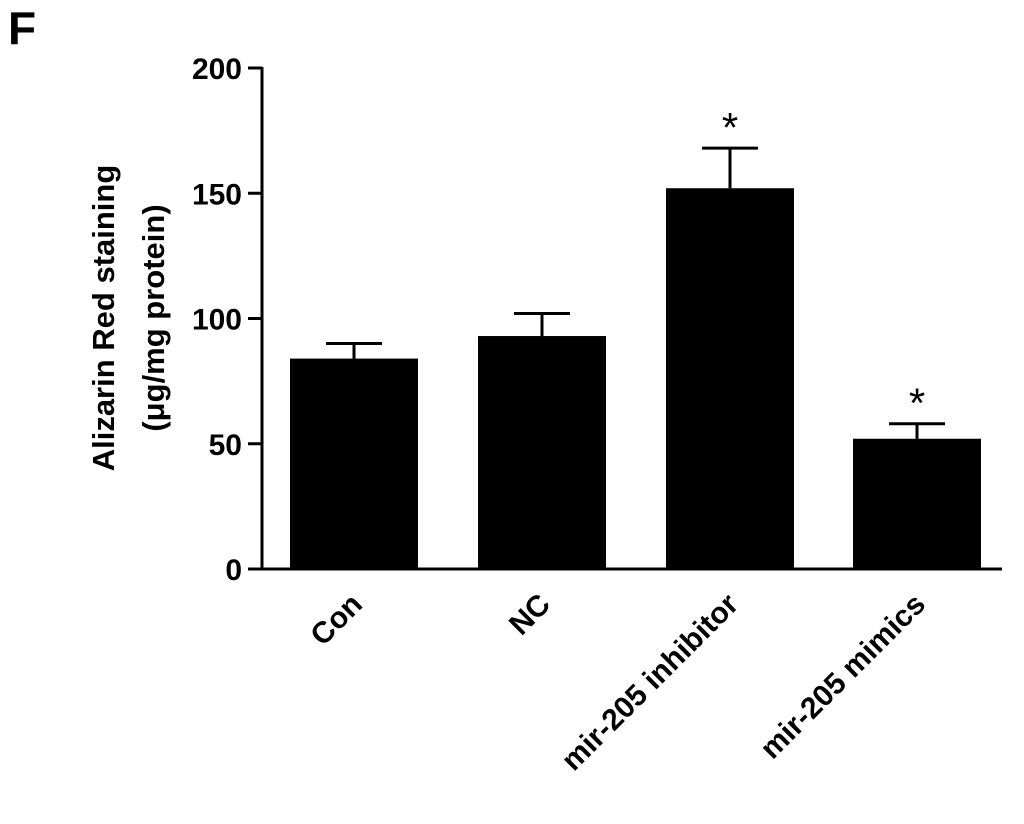 The image size is (1024, 824). What do you see at coordinates (153, 317) in the screenshot?
I see `y-axis-title-line2: (μg/mg protein)` at bounding box center [153, 317].